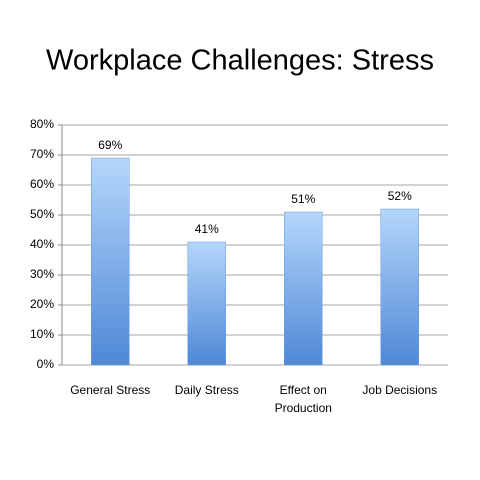 The height and width of the screenshot is (480, 480). What do you see at coordinates (400, 390) in the screenshot?
I see `x-tick-label: Job Decisions` at bounding box center [400, 390].